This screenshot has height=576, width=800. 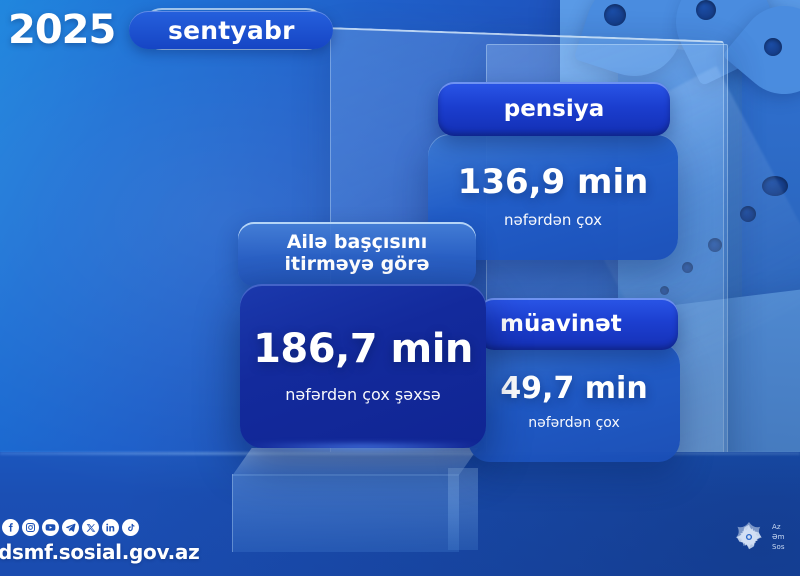 I want to click on dsmf-brand: Az Əm Sos, so click(x=765, y=537).